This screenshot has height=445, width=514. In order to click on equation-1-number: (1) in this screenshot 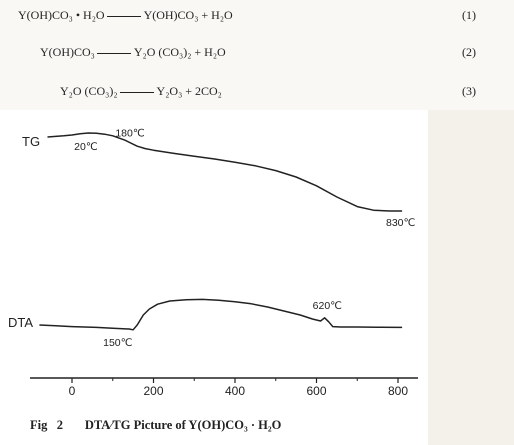, I will do `click(469, 15)`.